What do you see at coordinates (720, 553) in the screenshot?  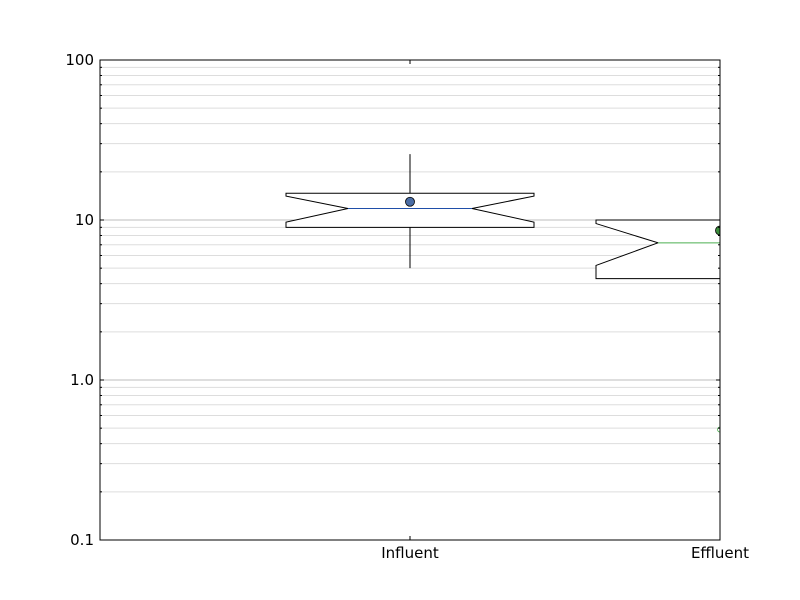 I see `x-tick-label: Effluent` at bounding box center [720, 553].